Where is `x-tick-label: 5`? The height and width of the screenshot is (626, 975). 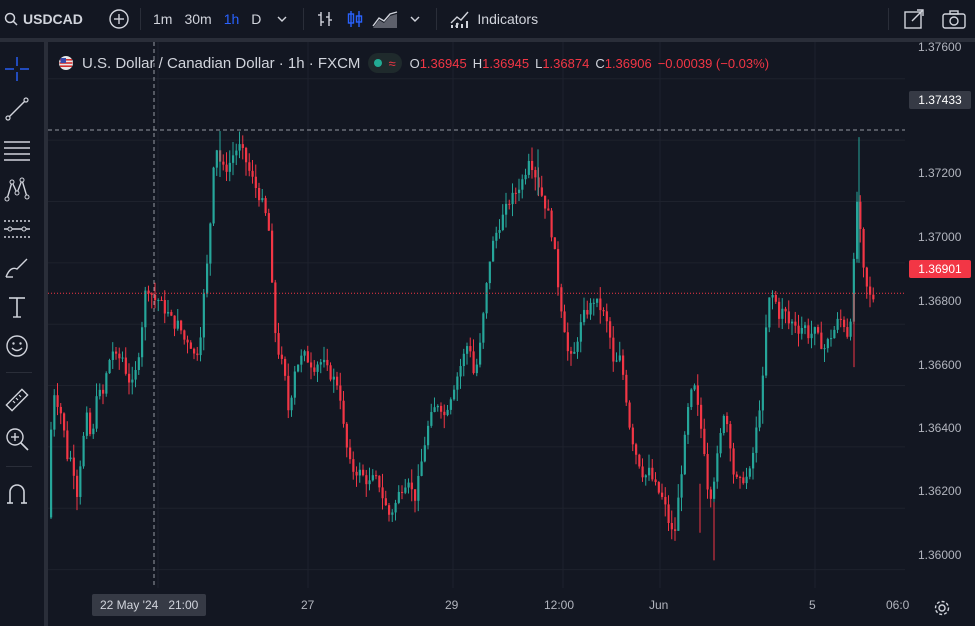 x-tick-label: 5 is located at coordinates (812, 605).